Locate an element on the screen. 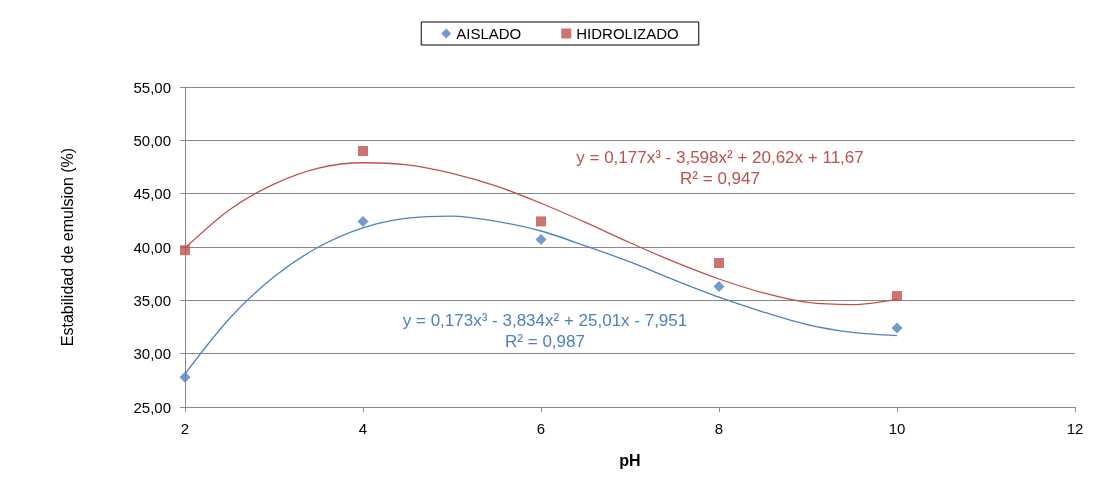 The height and width of the screenshot is (494, 1120). legend-label: AISLADO is located at coordinates (489, 33).